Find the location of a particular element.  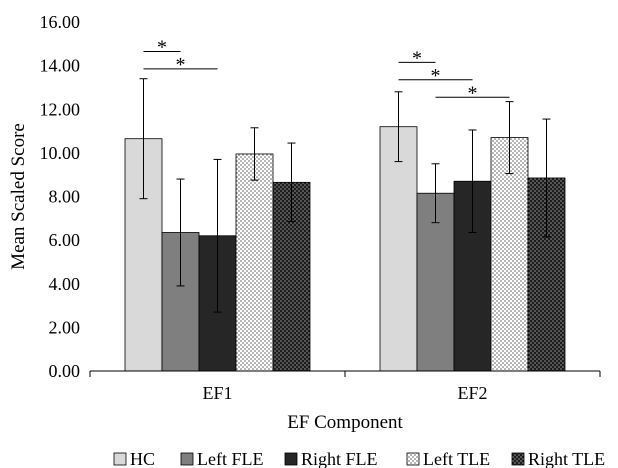

y-tick-label: 16.00 is located at coordinates (60, 22).